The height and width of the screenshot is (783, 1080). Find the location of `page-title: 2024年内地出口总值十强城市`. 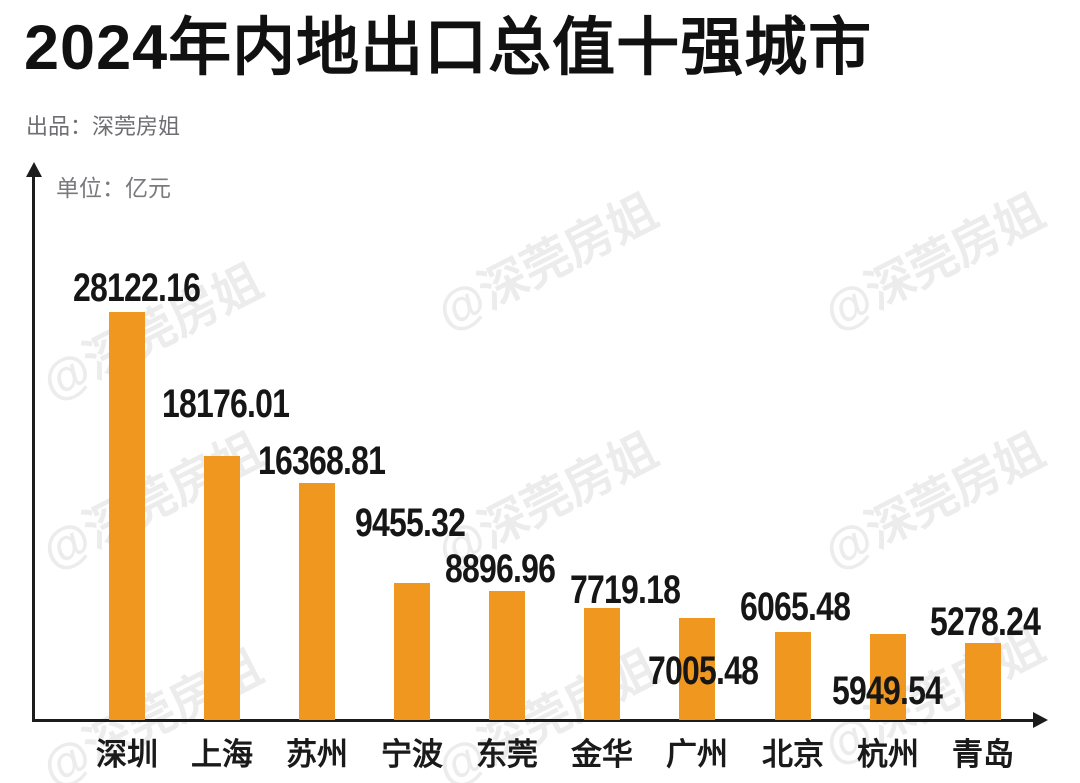

page-title: 2024年内地出口总值十强城市 is located at coordinates (448, 48).